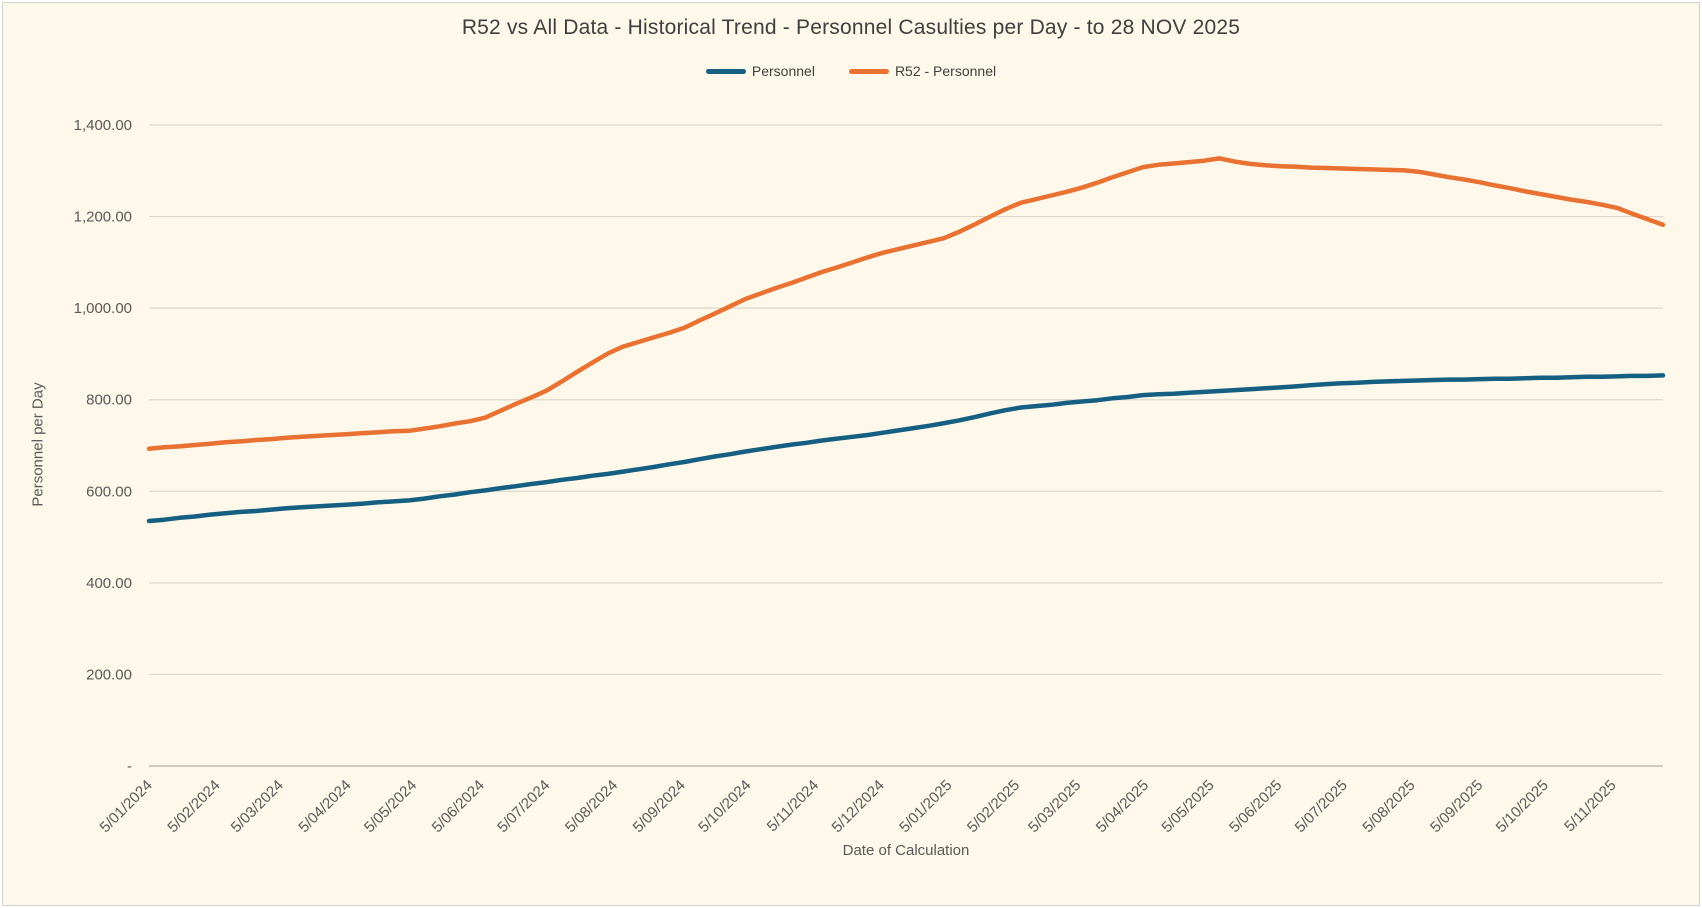 This screenshot has height=908, width=1702. I want to click on legend-item-r52-personnel: R52 - Personnel, so click(922, 71).